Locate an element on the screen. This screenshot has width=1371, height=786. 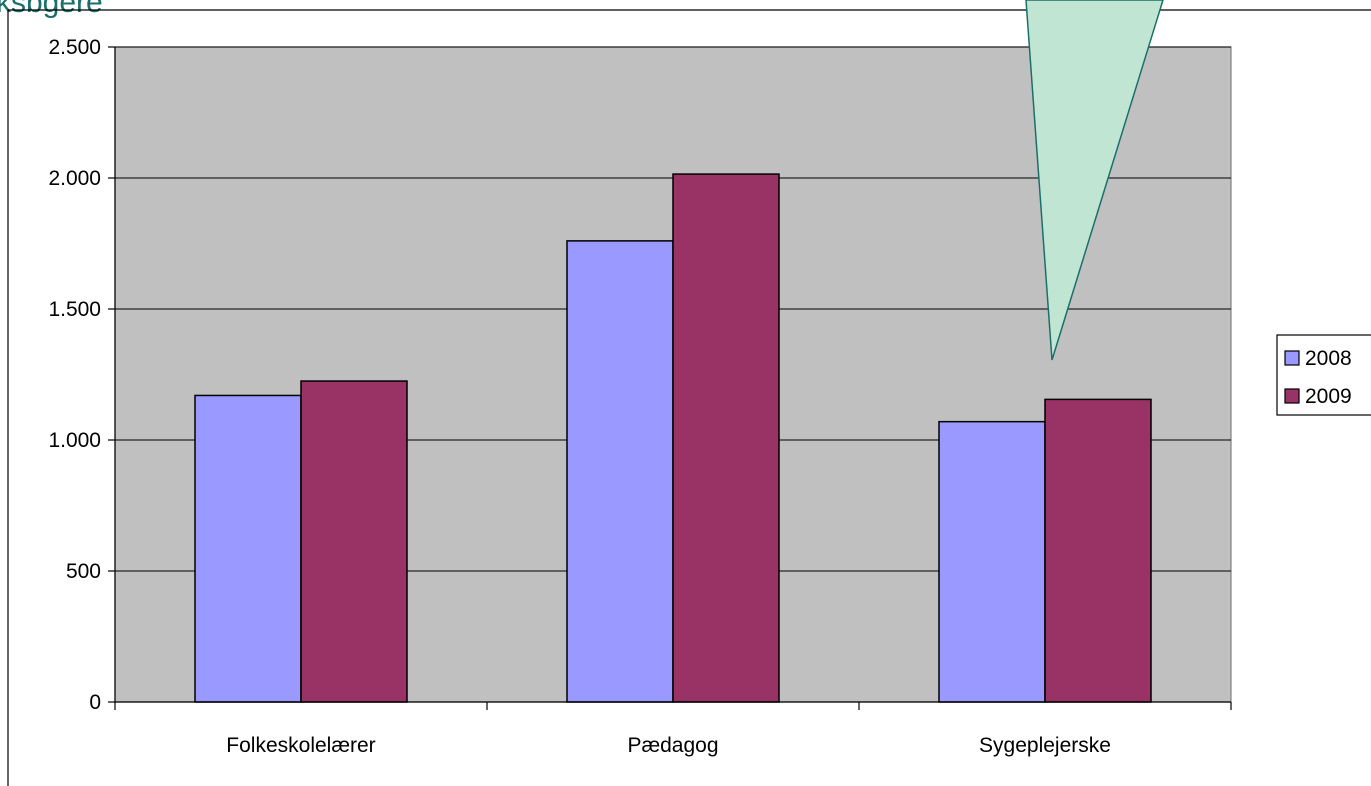
x-tick-label: Folkeskolelærer is located at coordinates (300, 745).